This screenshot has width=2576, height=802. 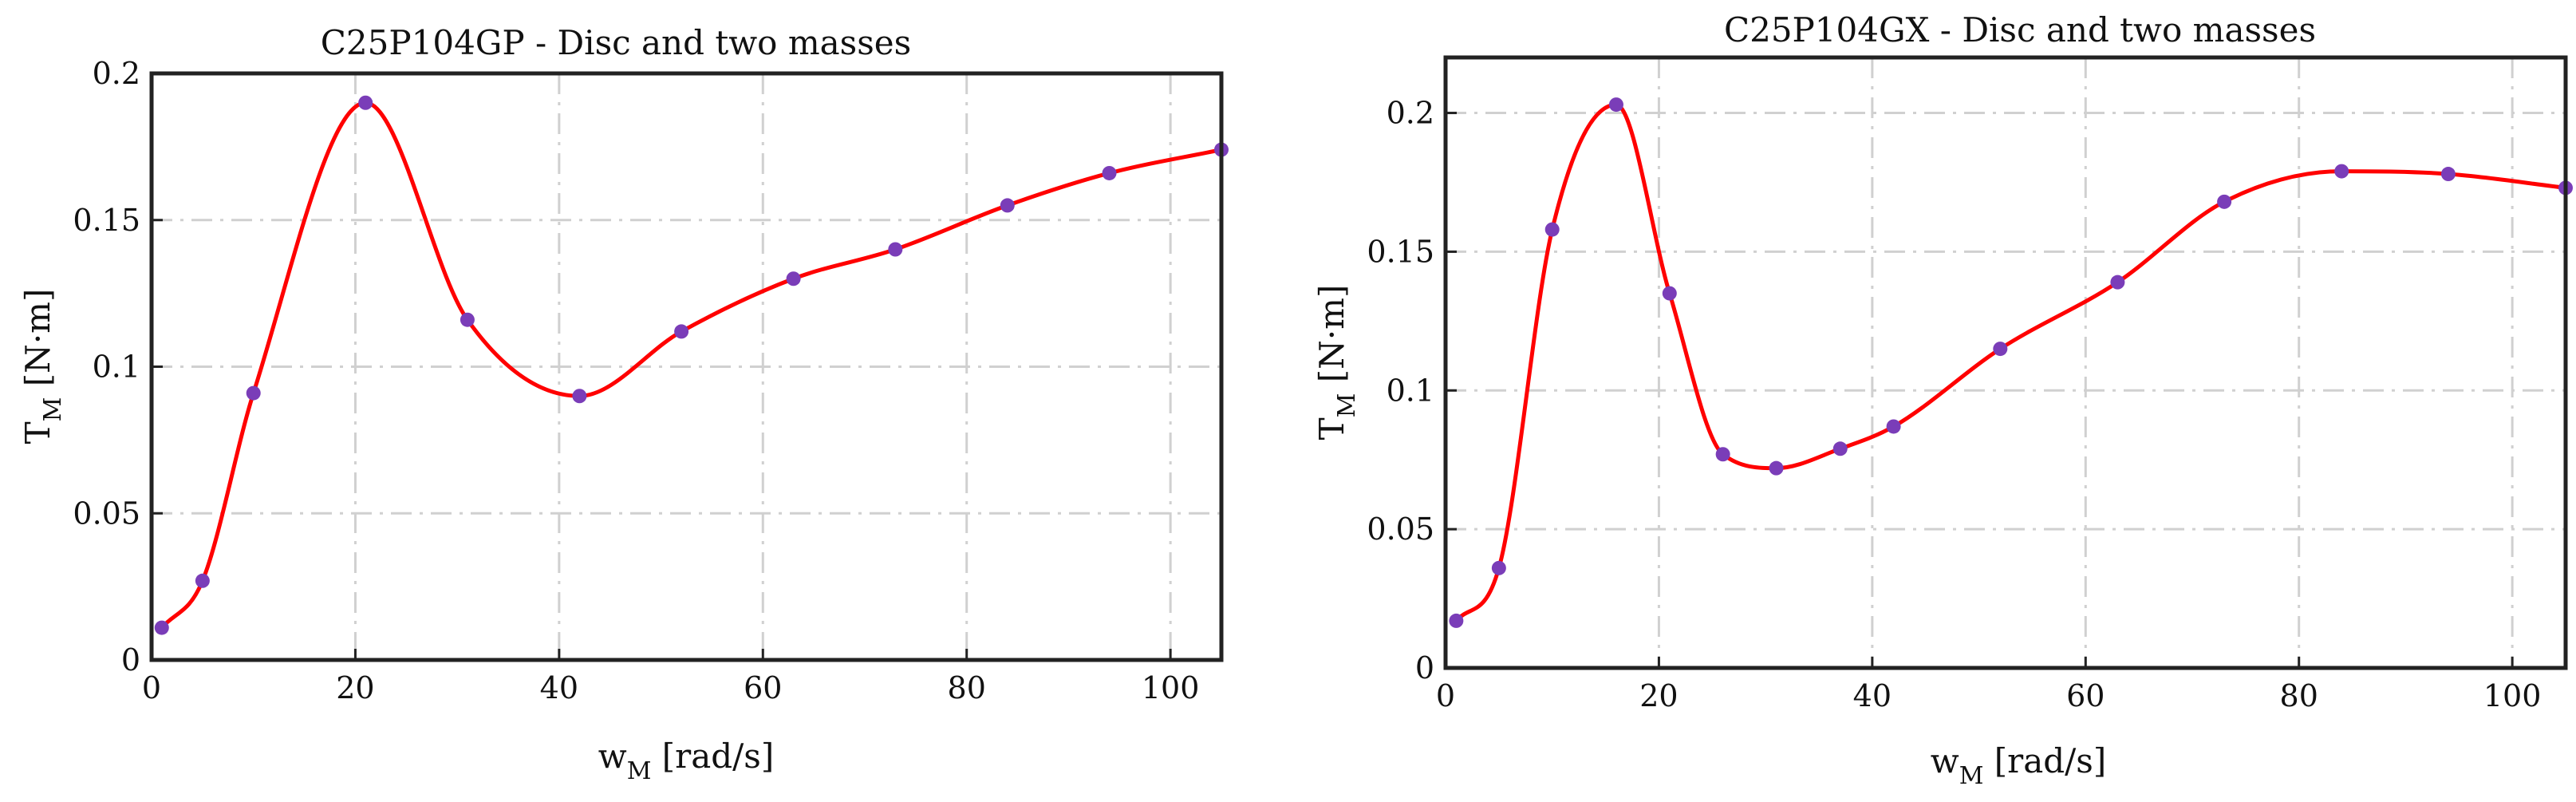 What do you see at coordinates (2020, 29) in the screenshot?
I see `chart-title: C25P104GX - Disc and two masses` at bounding box center [2020, 29].